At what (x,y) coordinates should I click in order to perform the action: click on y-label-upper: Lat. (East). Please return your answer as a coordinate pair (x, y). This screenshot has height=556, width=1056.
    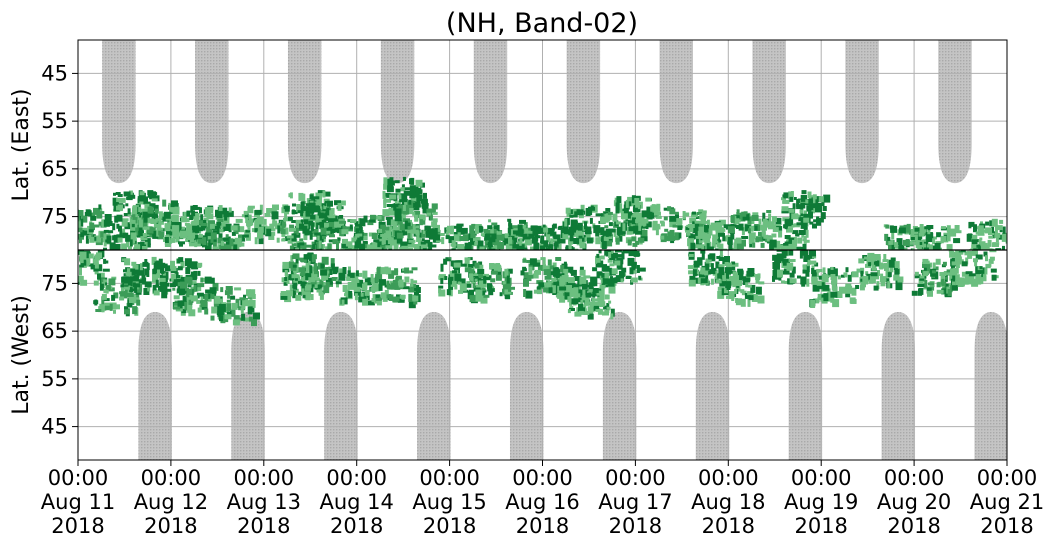
    Looking at the image, I should click on (21, 145).